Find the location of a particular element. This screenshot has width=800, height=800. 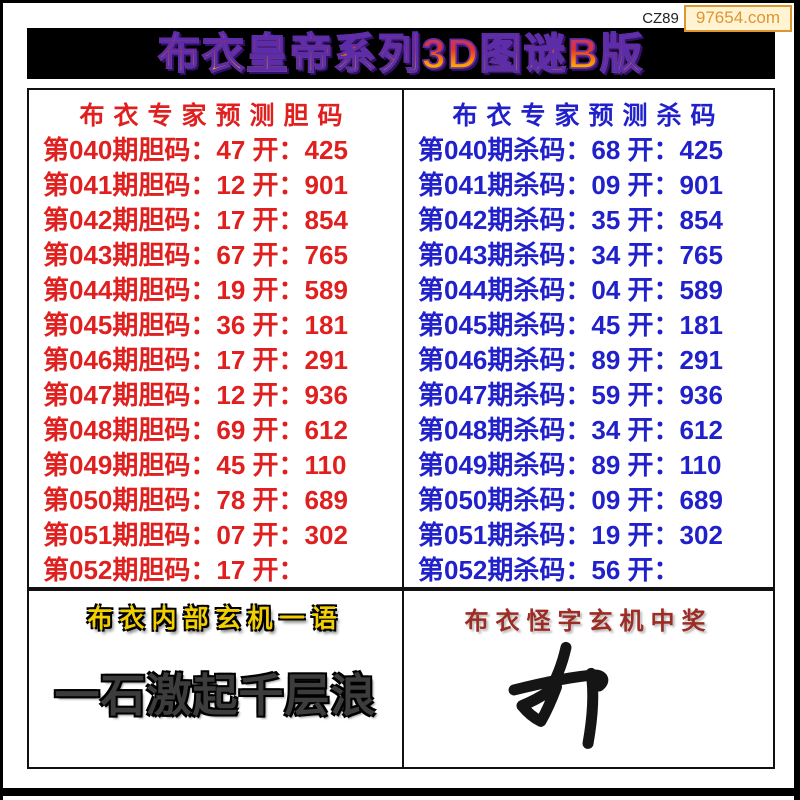

prediction-row: 第046期杀码：89 开：291 is located at coordinates (570, 359).